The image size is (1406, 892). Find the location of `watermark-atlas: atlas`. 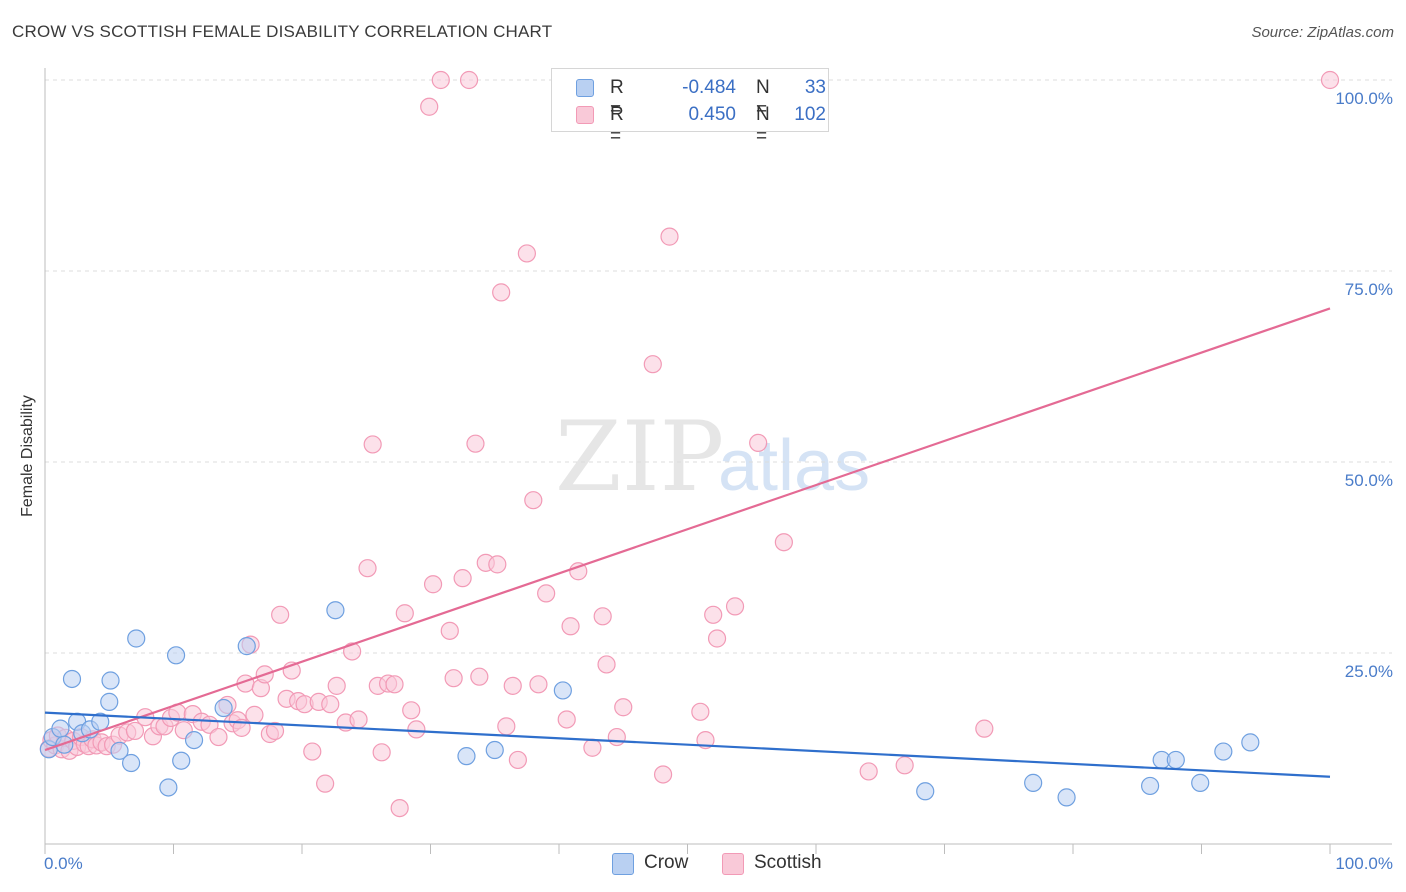

watermark-atlas: atlas is located at coordinates (794, 466).